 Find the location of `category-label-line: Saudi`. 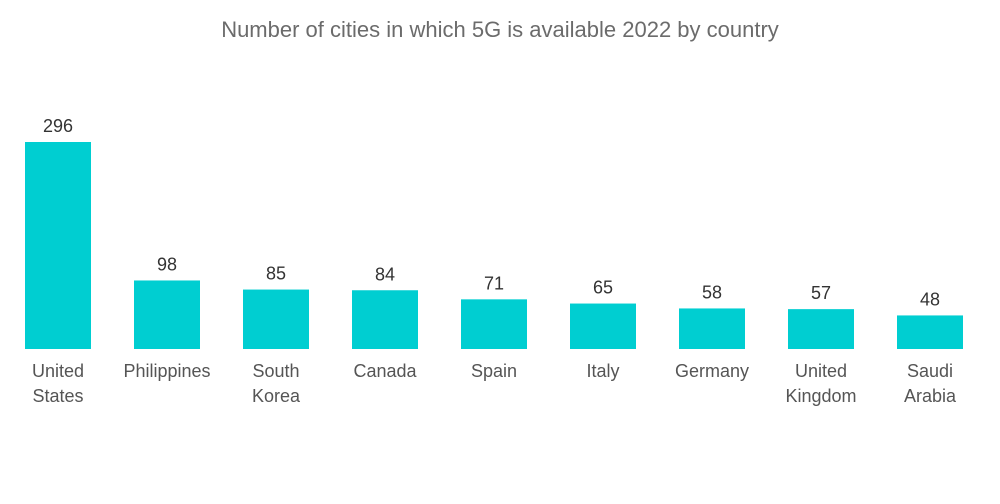

category-label-line: Saudi is located at coordinates (930, 371).